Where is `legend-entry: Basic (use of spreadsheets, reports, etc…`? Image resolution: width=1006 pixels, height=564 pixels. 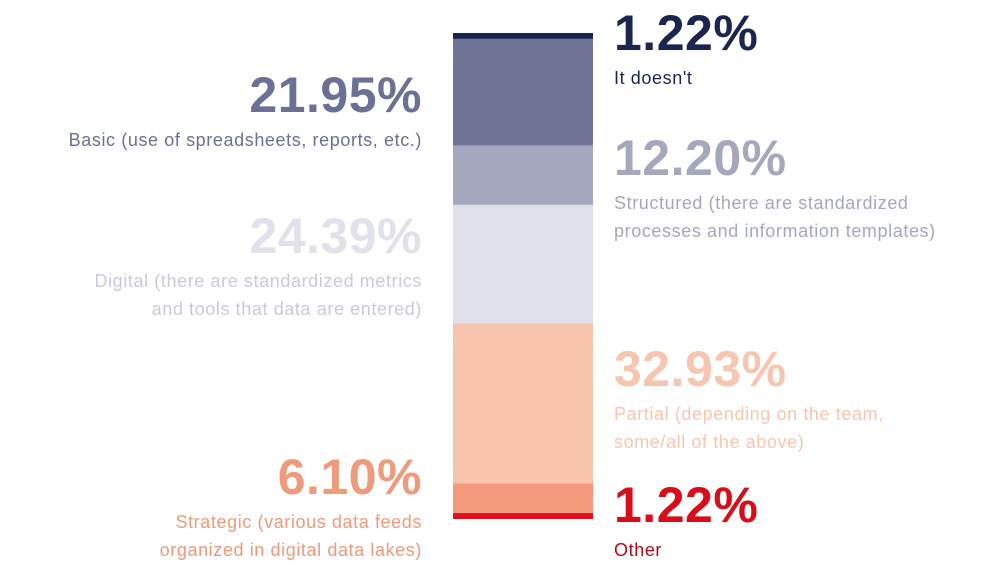 legend-entry: Basic (use of spreadsheets, reports, etc… is located at coordinates (245, 140).